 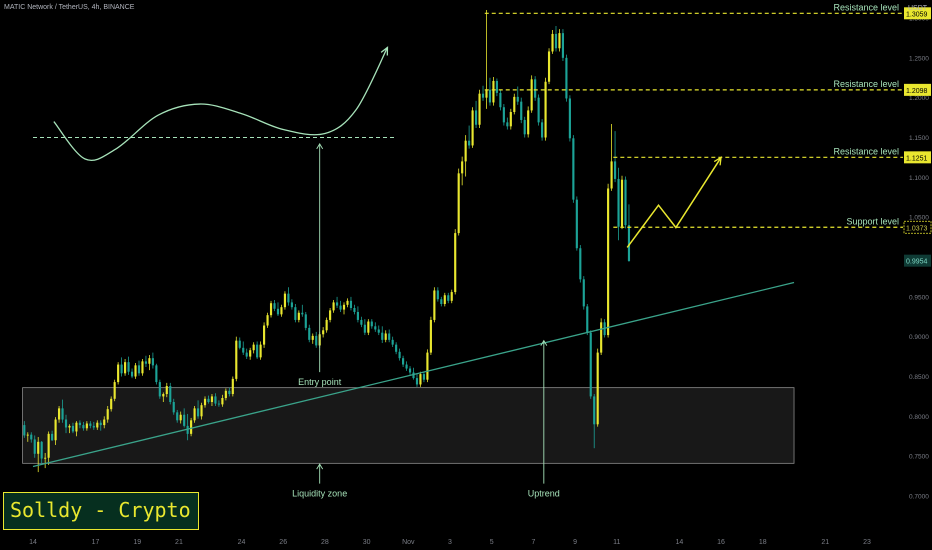 I want to click on annotation-label: Entry point, so click(x=320, y=382).